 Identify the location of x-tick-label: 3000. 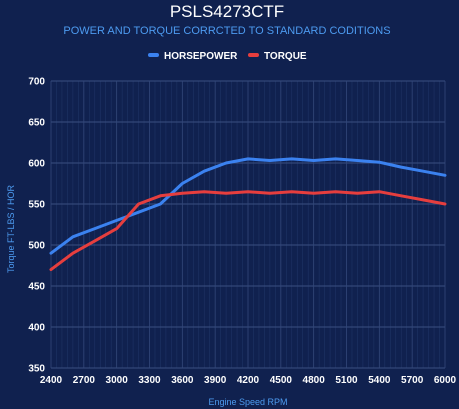
(117, 380).